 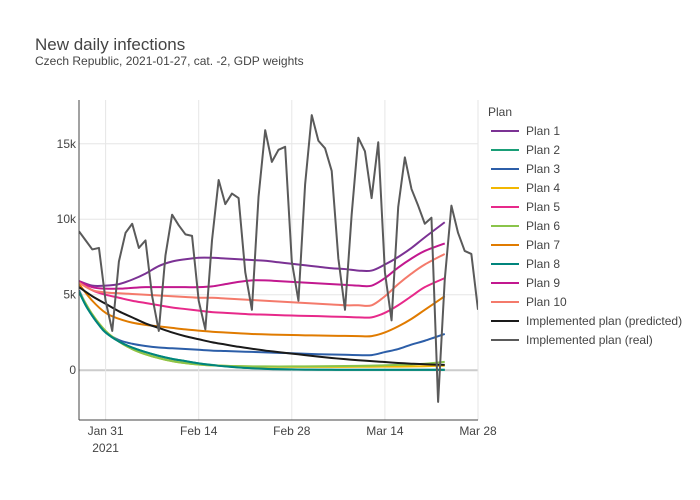 What do you see at coordinates (543, 150) in the screenshot?
I see `legend-label: Plan 2` at bounding box center [543, 150].